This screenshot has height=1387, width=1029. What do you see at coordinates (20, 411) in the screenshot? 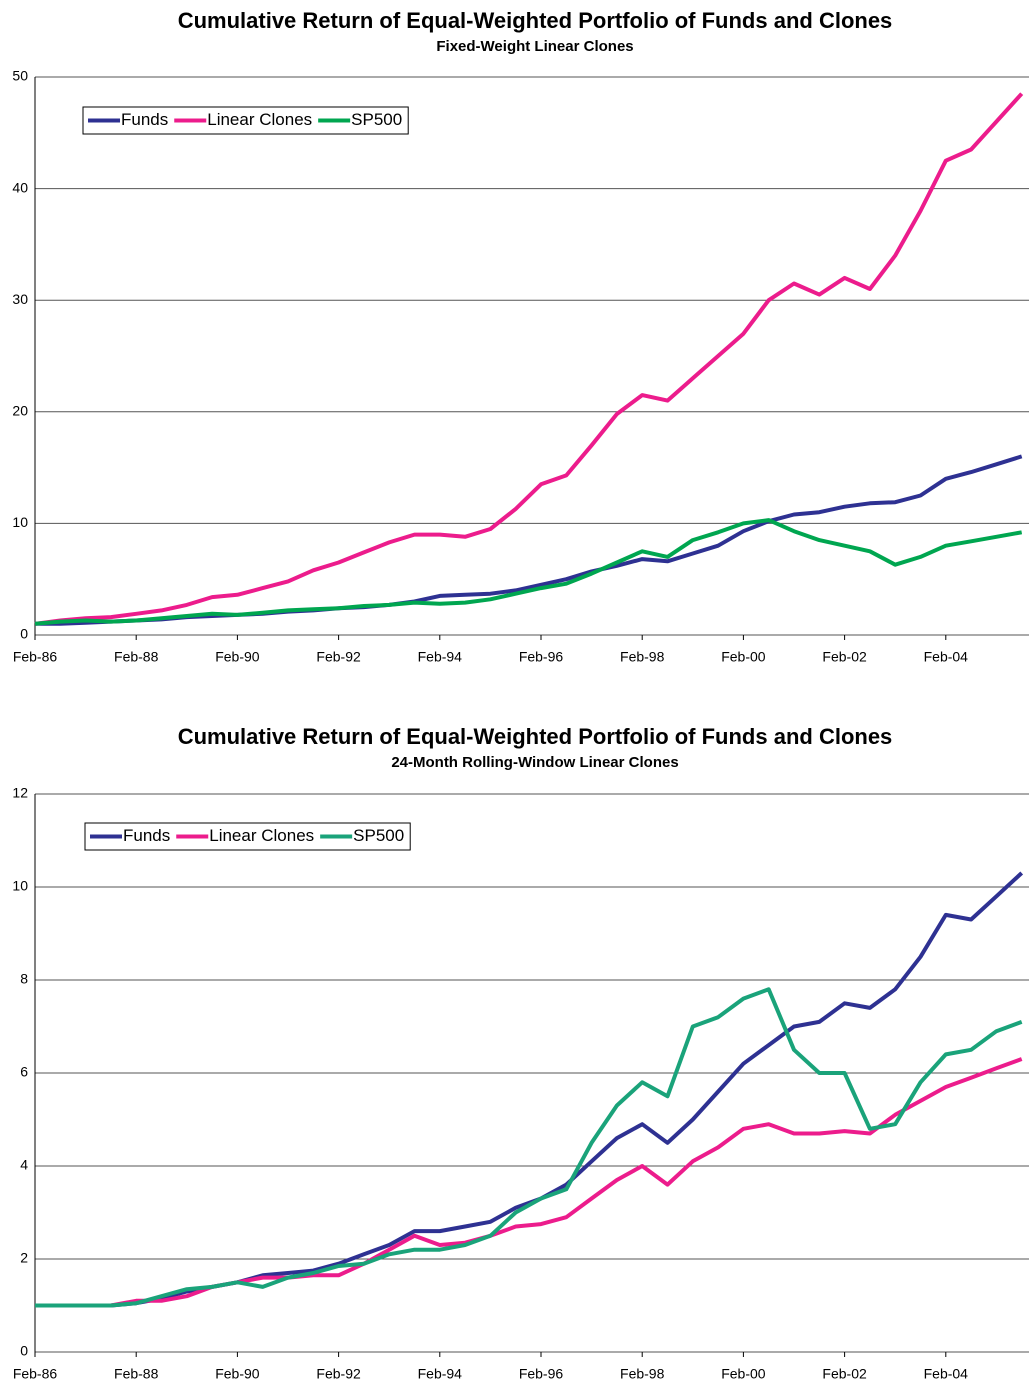
I see `y-tick-label: 20` at bounding box center [20, 411].